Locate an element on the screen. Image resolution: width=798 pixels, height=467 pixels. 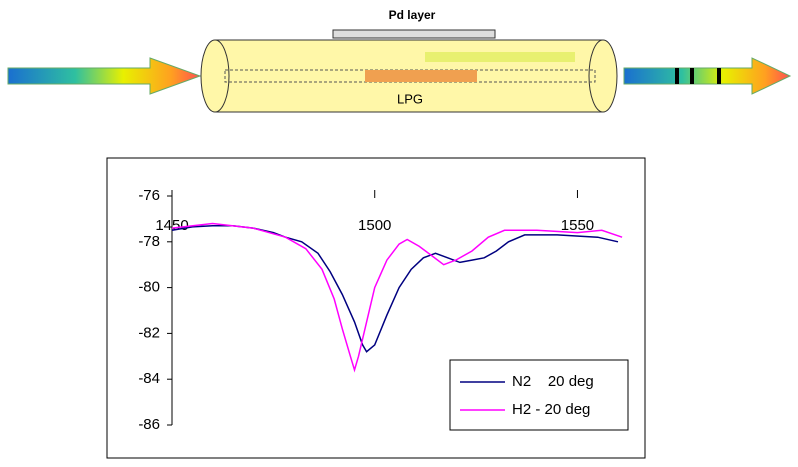
output-arrow is located at coordinates (707, 76).